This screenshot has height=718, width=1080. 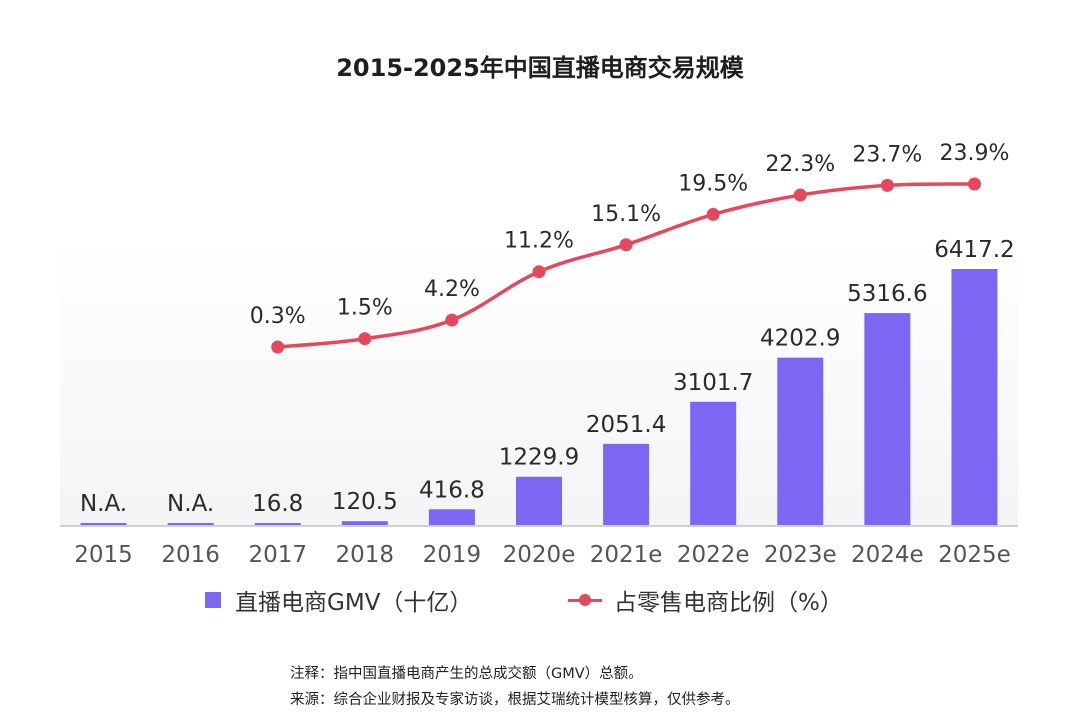 I want to click on ratio-point-2017, so click(x=278, y=347).